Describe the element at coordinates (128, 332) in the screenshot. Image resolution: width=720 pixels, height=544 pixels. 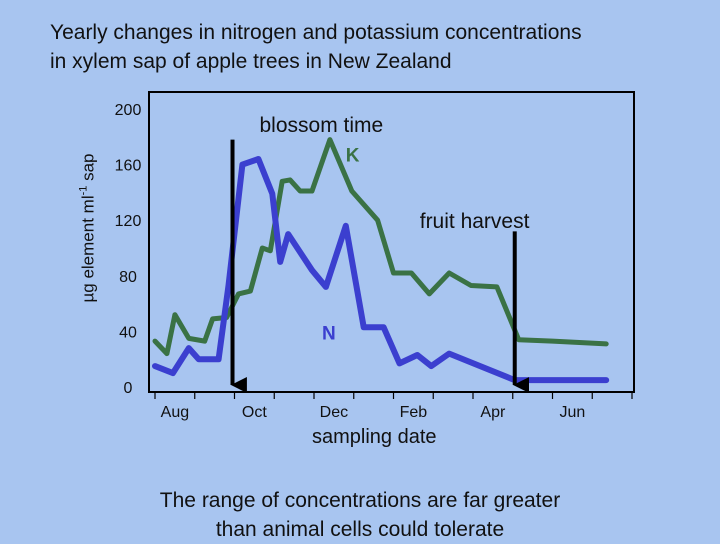
I see `y-tick-label: 40` at that location.